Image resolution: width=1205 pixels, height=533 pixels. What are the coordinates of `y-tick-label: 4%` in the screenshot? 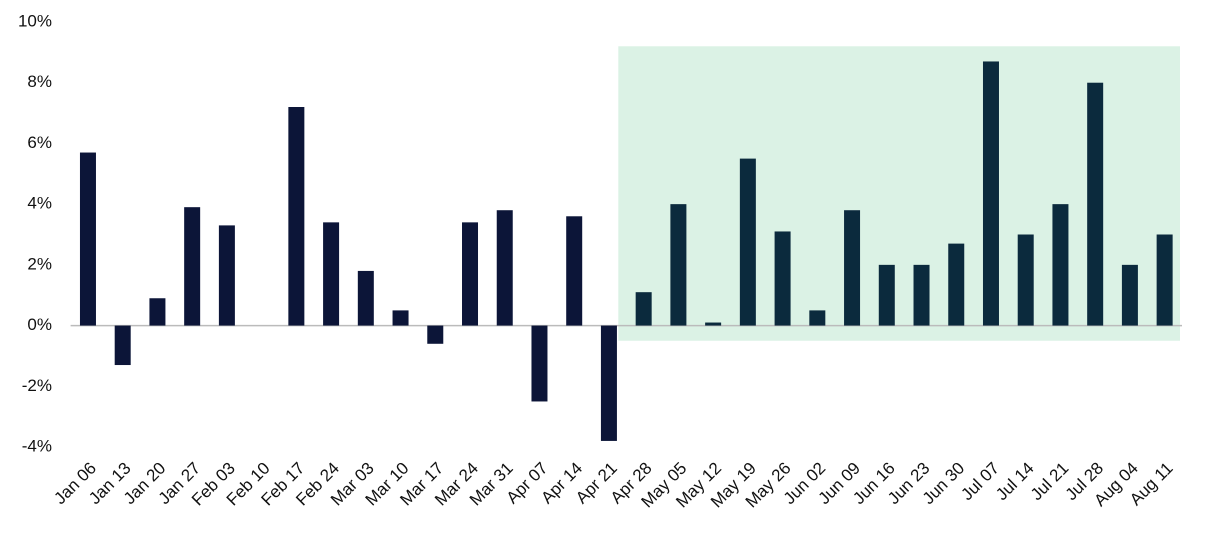 It's located at (39, 203).